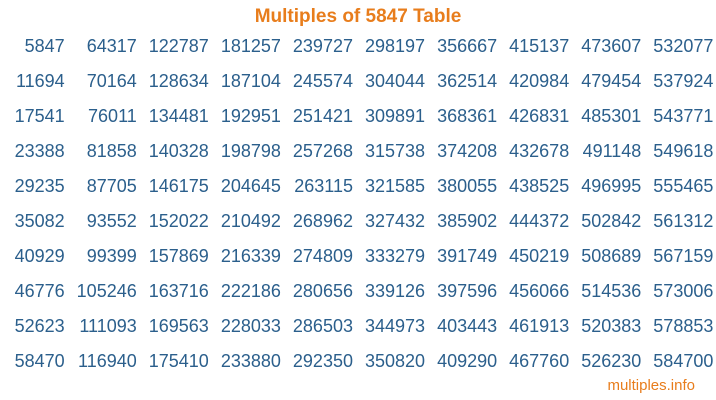 Image resolution: width=716 pixels, height=400 pixels. What do you see at coordinates (178, 81) in the screenshot?
I see `multiple-value-cell: 128634` at bounding box center [178, 81].